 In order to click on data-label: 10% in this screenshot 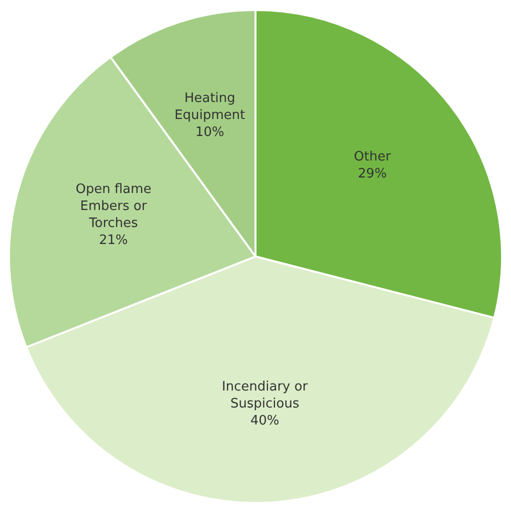, I will do `click(209, 132)`.